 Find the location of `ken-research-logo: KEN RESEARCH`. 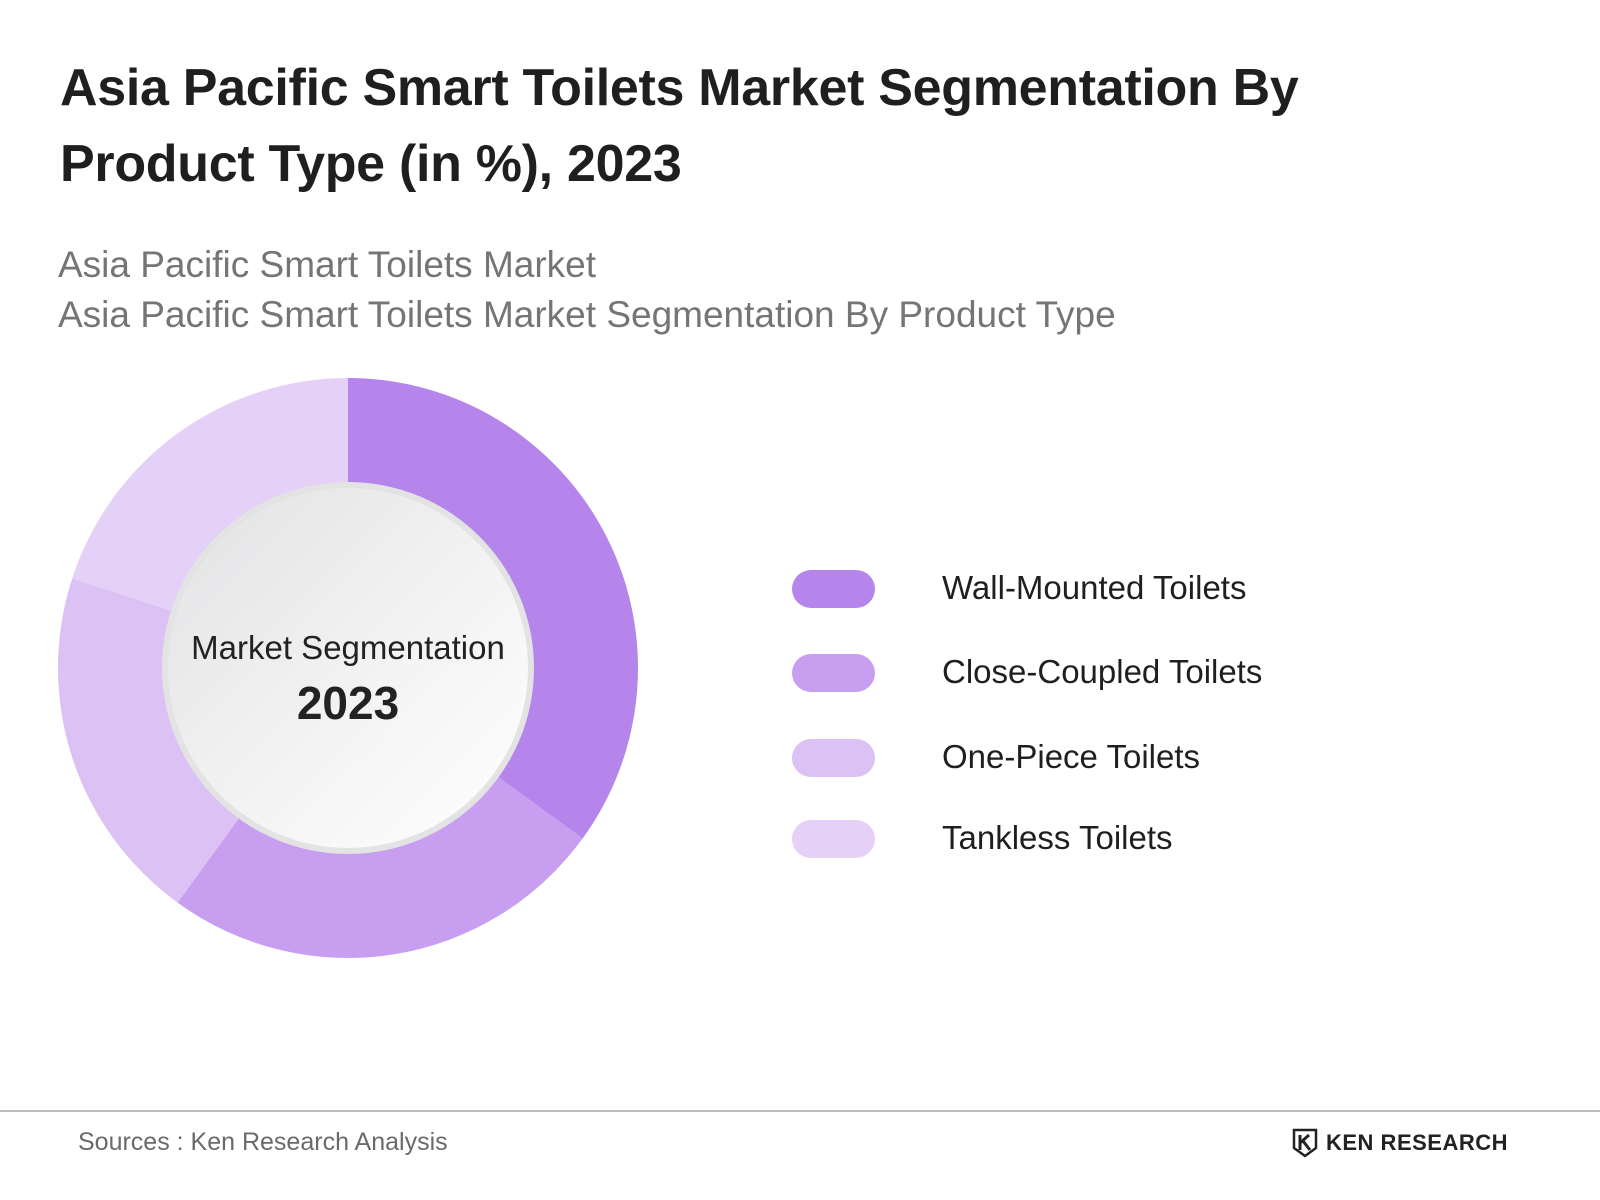

ken-research-logo: KEN RESEARCH is located at coordinates (1407, 1143).